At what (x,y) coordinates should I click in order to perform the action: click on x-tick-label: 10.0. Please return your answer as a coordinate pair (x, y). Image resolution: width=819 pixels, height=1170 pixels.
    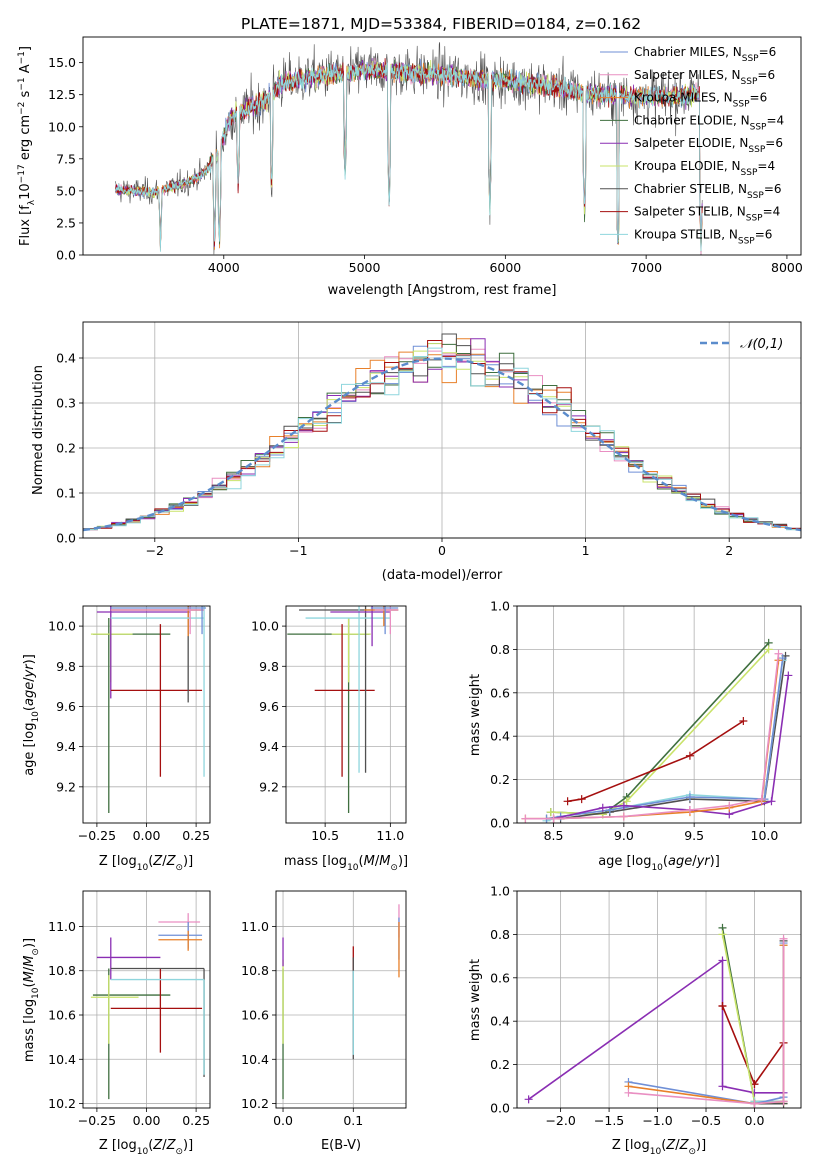
    Looking at the image, I should click on (765, 835).